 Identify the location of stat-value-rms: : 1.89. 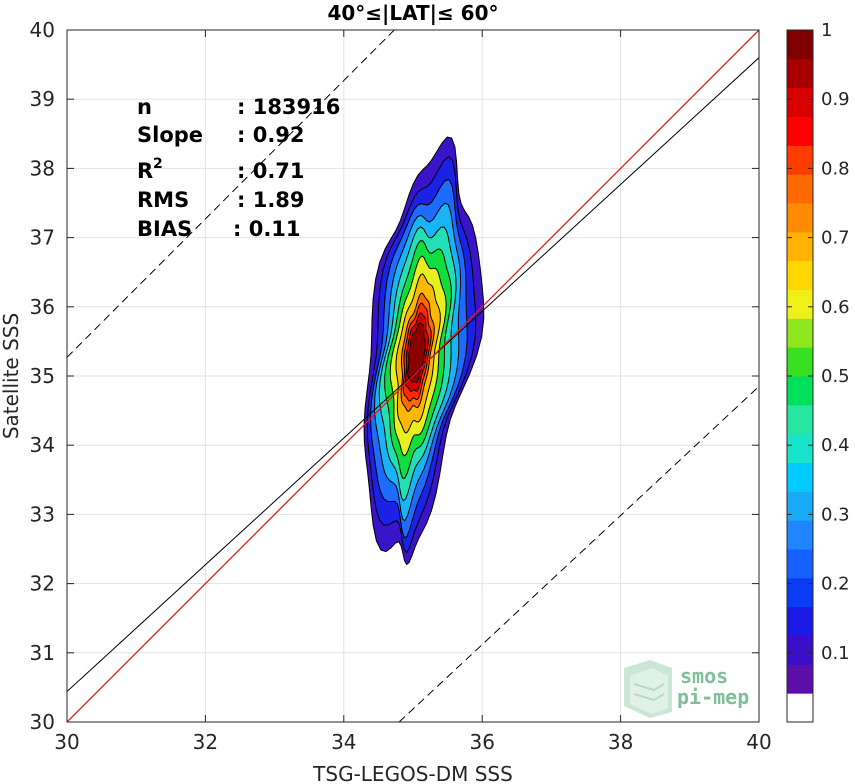
(271, 200).